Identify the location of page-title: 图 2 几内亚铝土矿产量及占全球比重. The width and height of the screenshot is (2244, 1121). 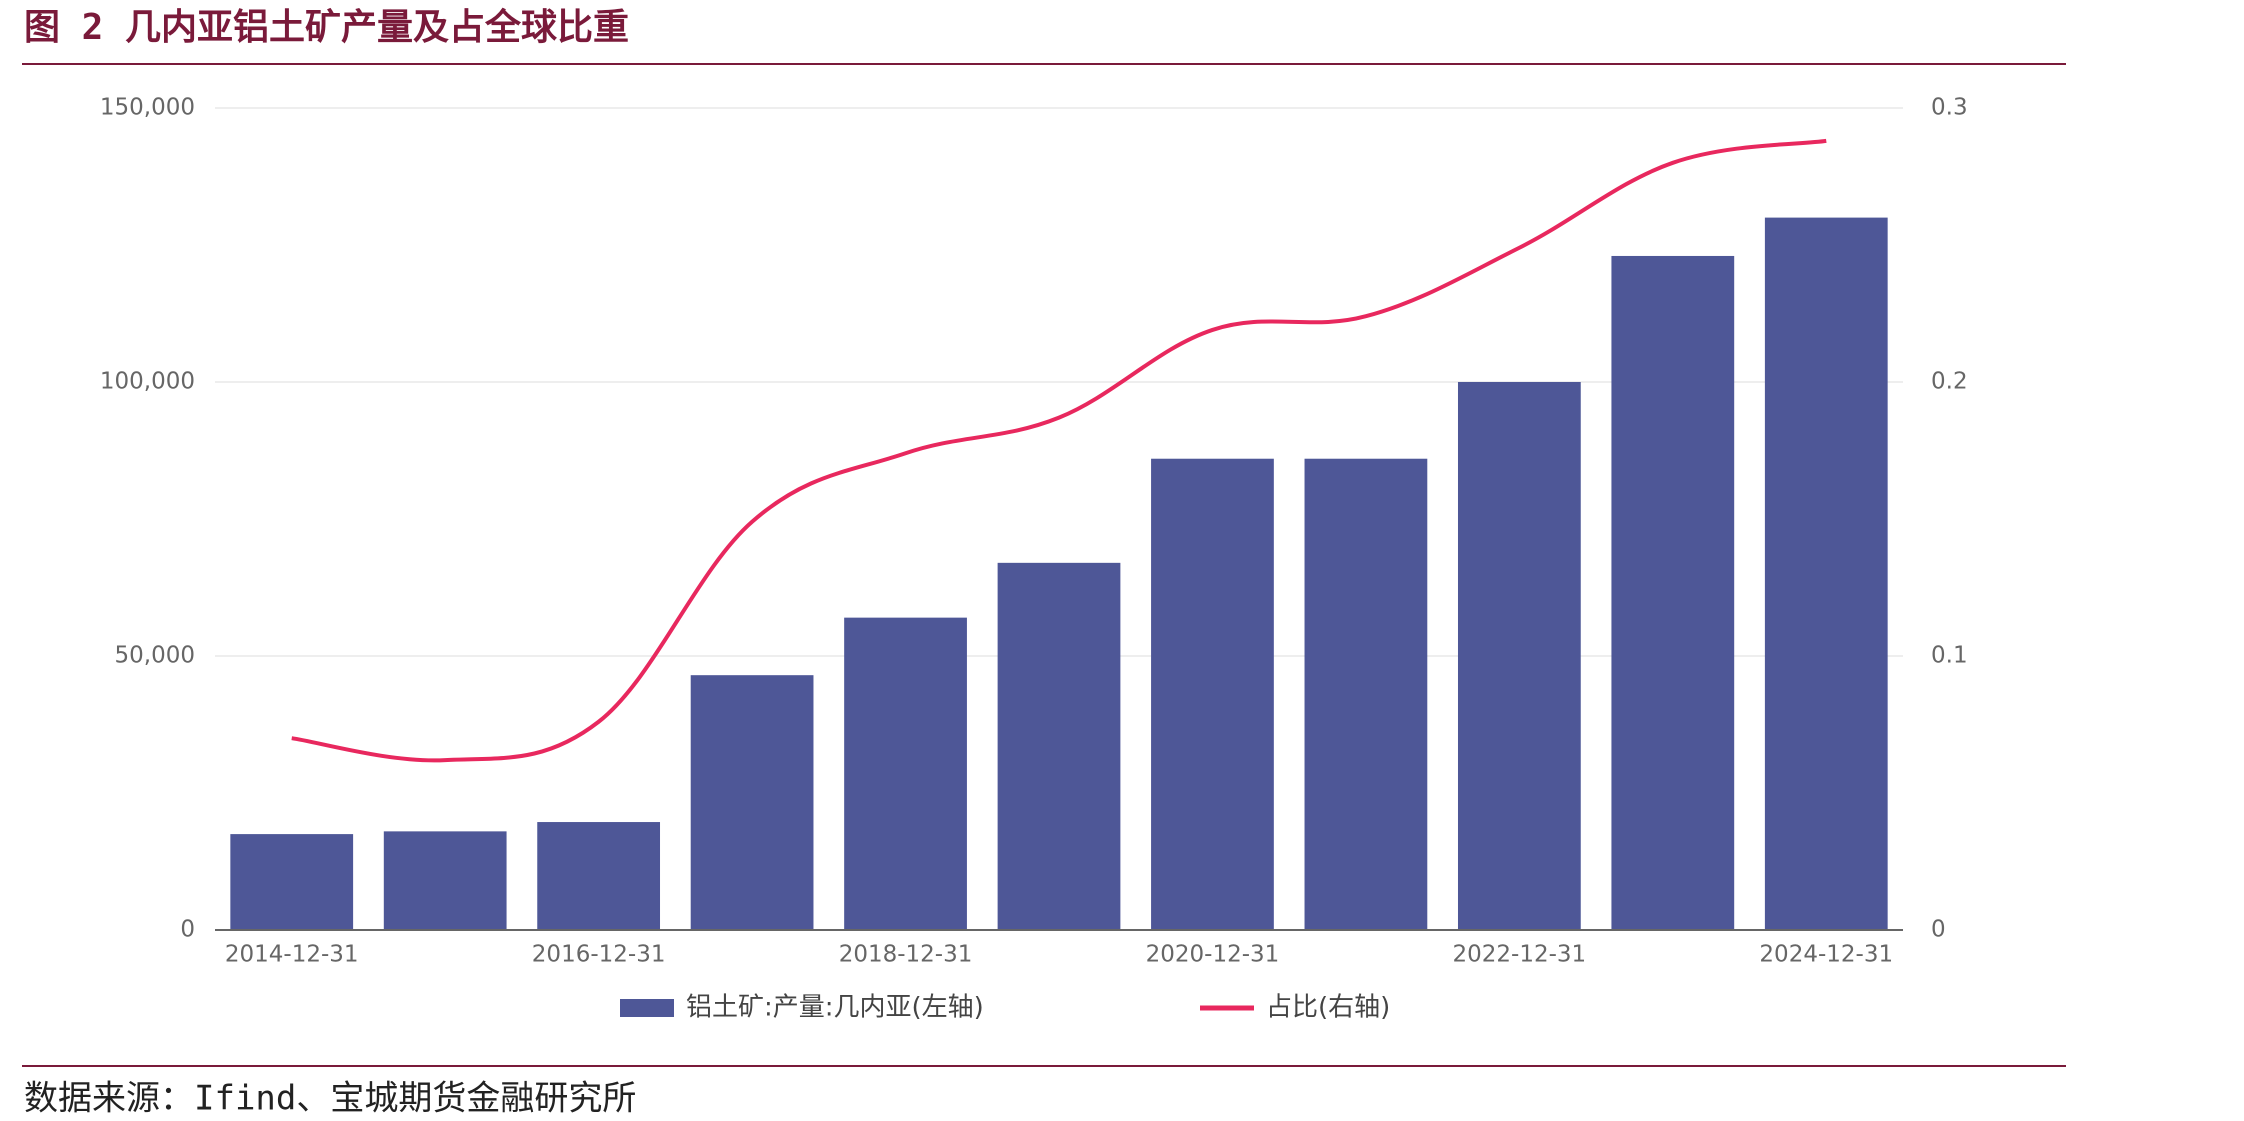
(326, 27).